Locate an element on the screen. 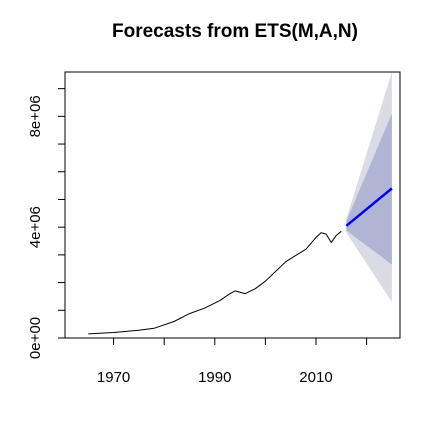 Image resolution: width=439 pixels, height=424 pixels. series-line-point-forecast is located at coordinates (369, 207).